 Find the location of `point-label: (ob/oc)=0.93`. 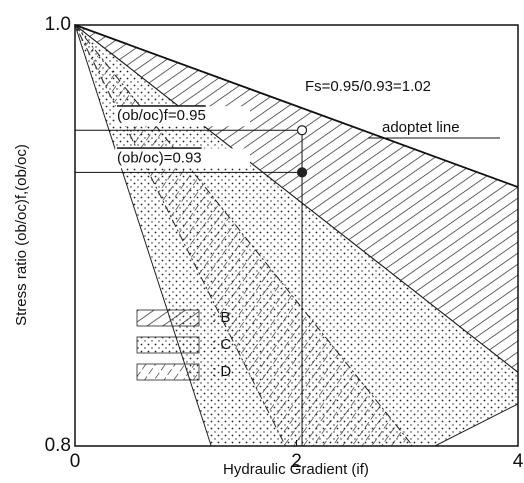

point-label: (ob/oc)=0.93 is located at coordinates (159, 157).